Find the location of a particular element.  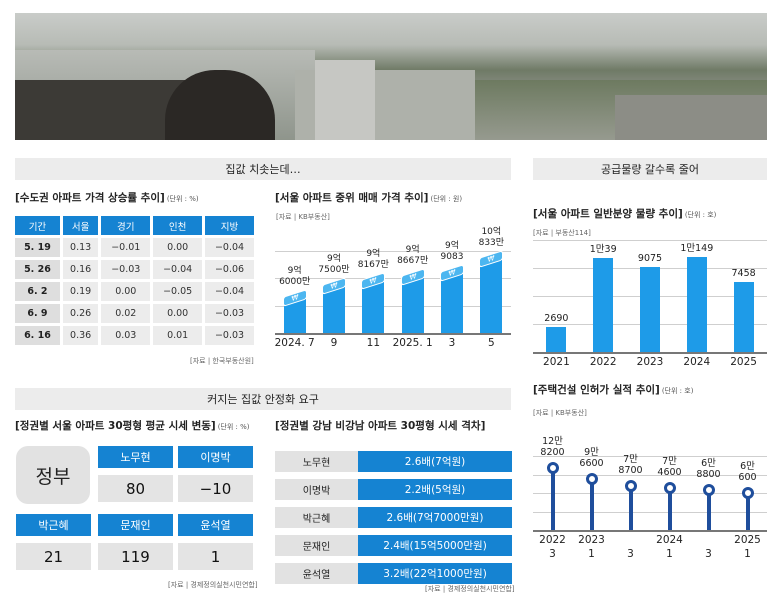

x-tick-label: 2024 is located at coordinates (669, 540).